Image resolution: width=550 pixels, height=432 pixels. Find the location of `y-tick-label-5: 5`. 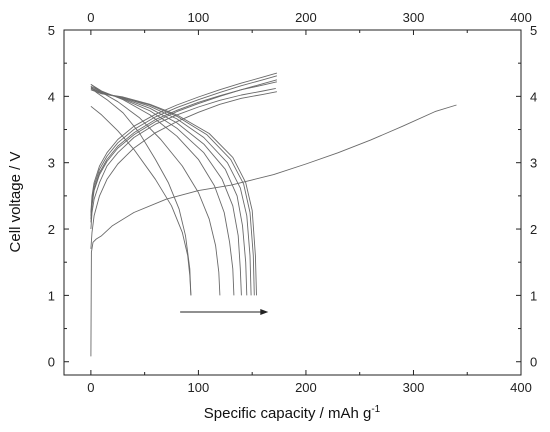

y-tick-label-5: 5 is located at coordinates (51, 30).